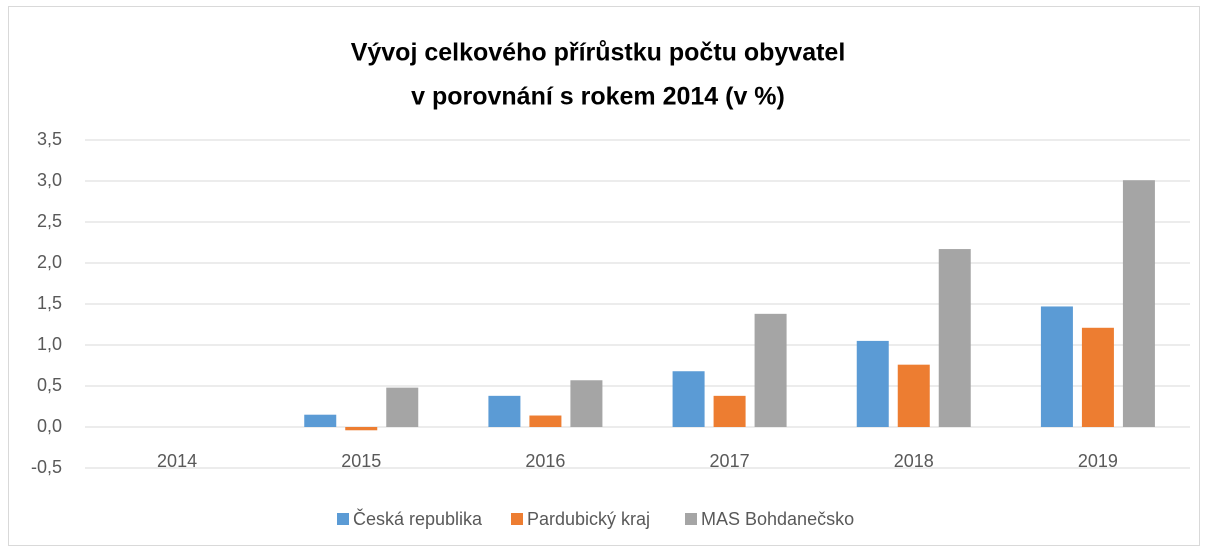 The image size is (1208, 552). Describe the element at coordinates (598, 97) in the screenshot. I see `chart-title: v porovnání s rokem 2014 (v %)` at that location.